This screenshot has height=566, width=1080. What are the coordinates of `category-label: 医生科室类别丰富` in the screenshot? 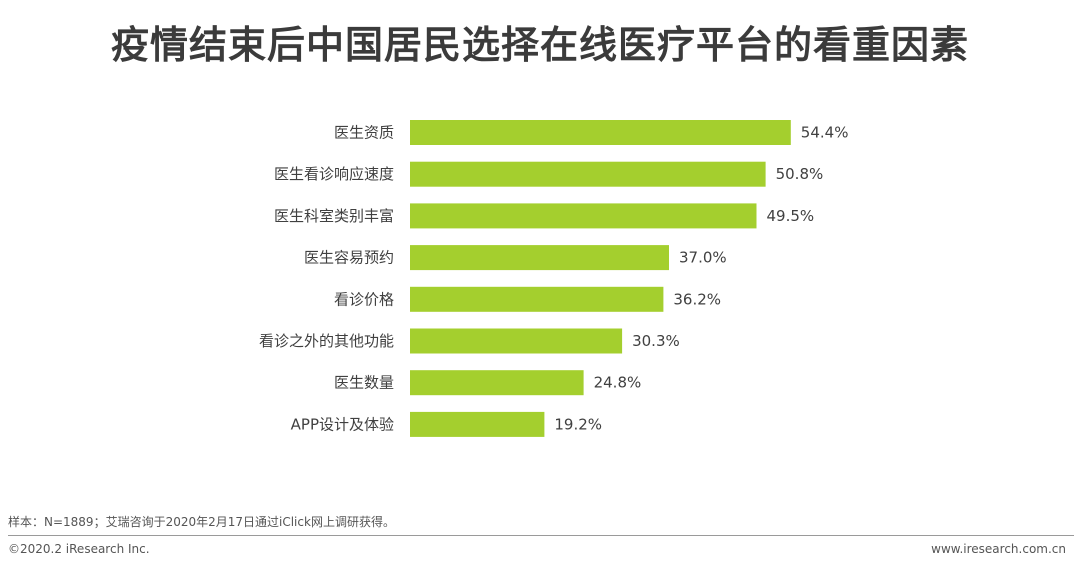 It's located at (334, 216).